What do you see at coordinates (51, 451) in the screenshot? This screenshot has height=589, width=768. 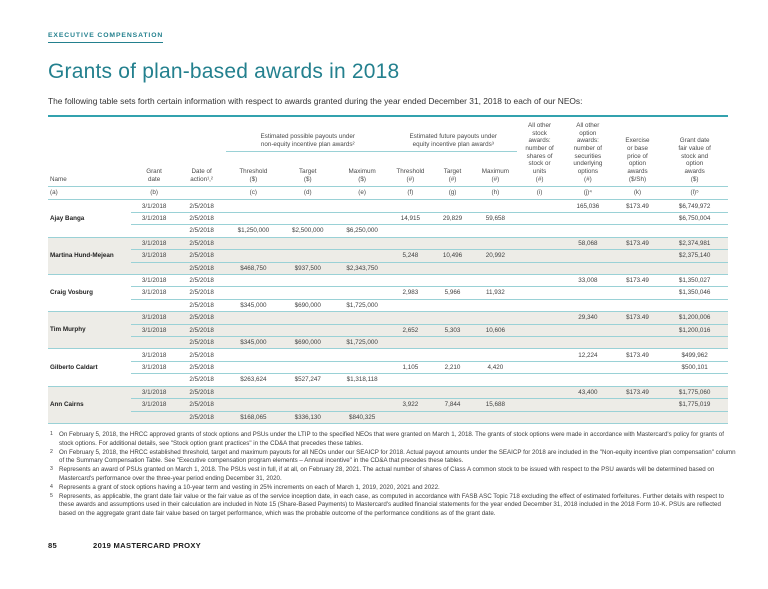 I see `footnote-marker: 2` at bounding box center [51, 451].